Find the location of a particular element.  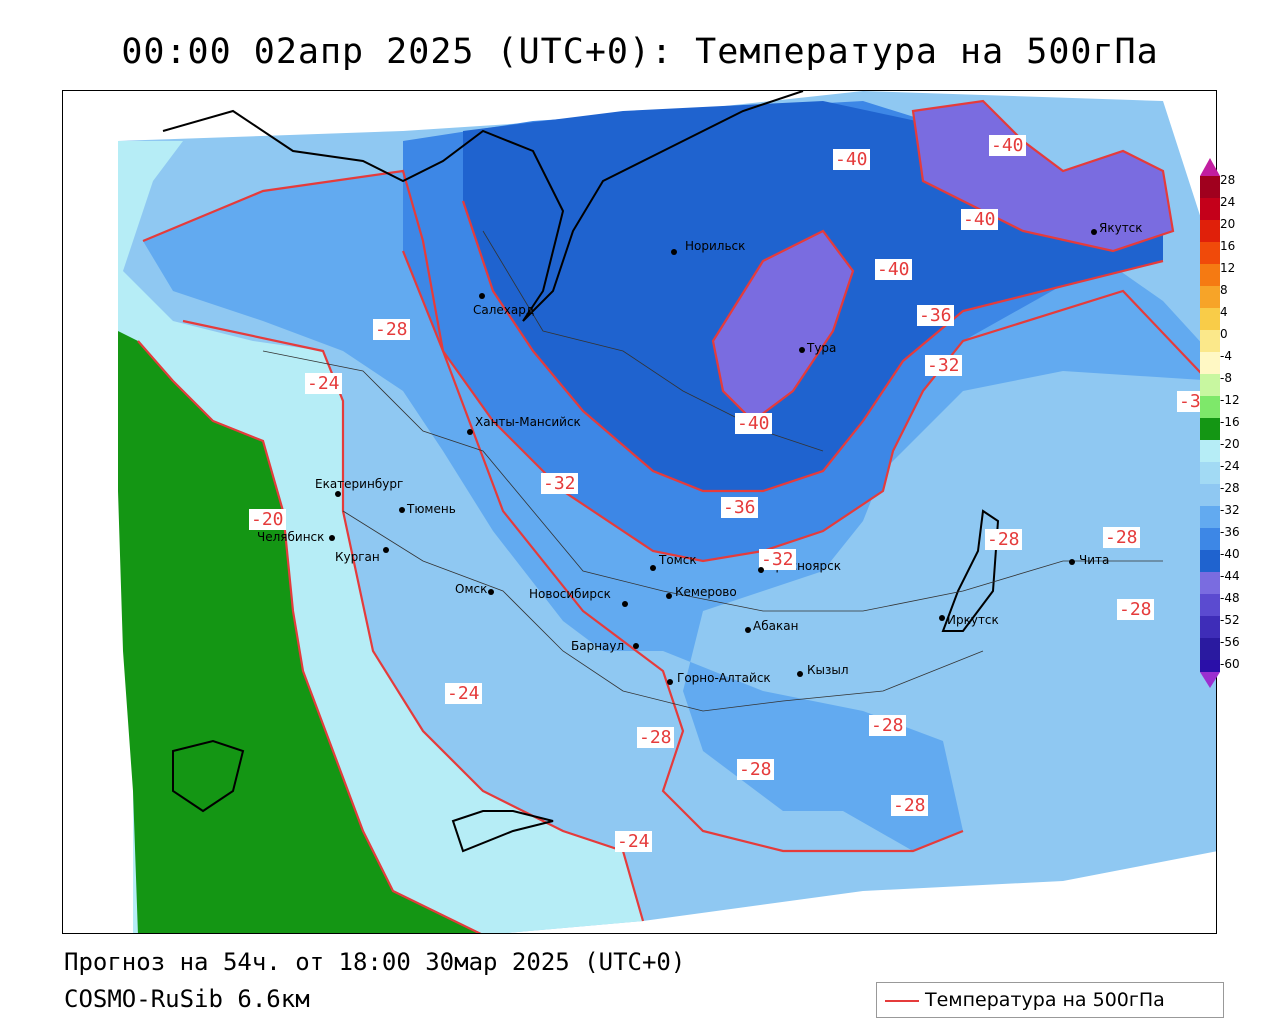

city-label: Екатеринбург is located at coordinates (359, 484).